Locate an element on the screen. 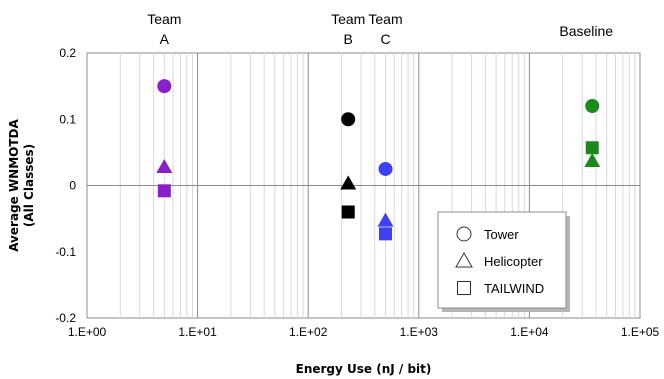 The width and height of the screenshot is (664, 379). legend-marker-tower is located at coordinates (464, 234).